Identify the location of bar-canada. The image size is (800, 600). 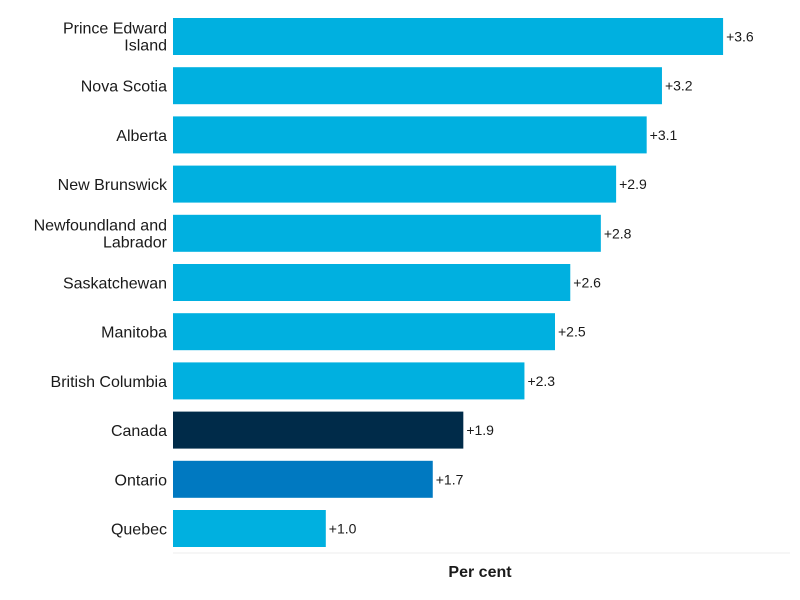
(318, 430).